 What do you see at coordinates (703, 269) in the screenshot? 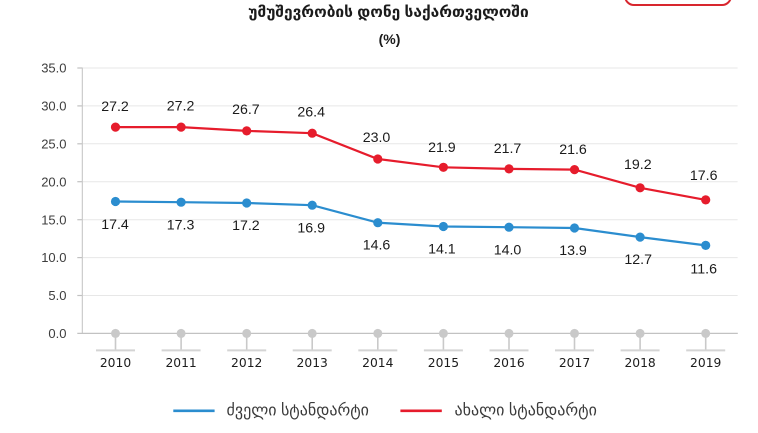
I see `svg-text: 11.6` at bounding box center [703, 269].